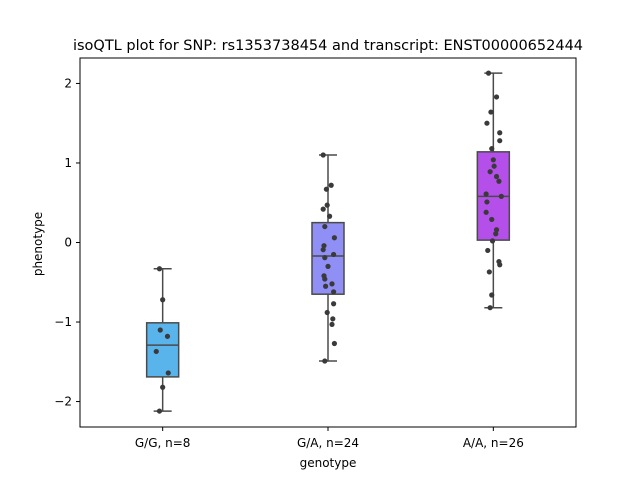 This screenshot has height=480, width=640. Describe the element at coordinates (328, 443) in the screenshot. I see `x-tick-label: G/A, n=24` at that location.